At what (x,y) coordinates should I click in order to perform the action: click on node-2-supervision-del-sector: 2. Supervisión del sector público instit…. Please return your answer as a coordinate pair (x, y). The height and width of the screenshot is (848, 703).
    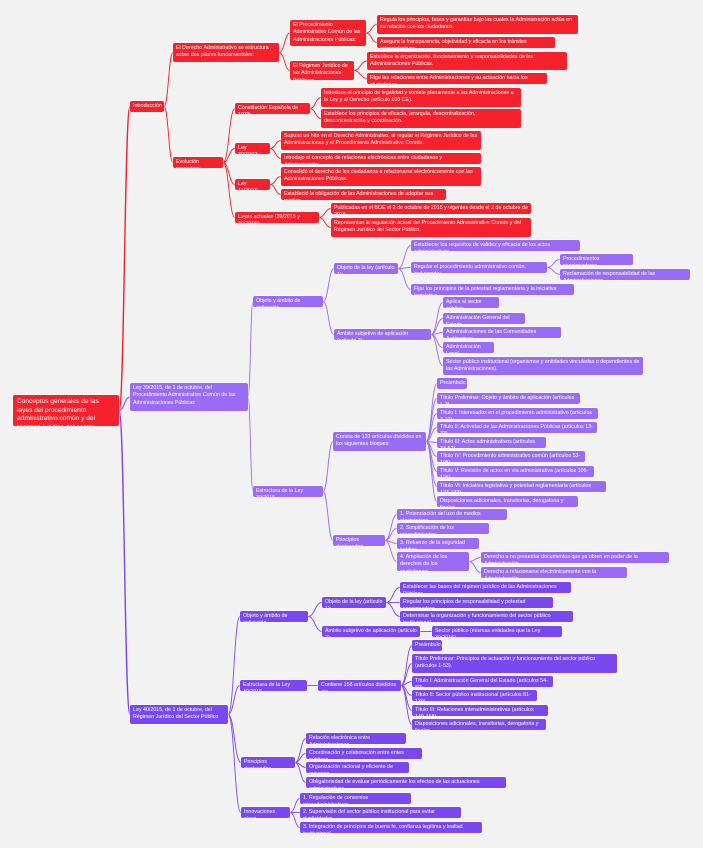
    Looking at the image, I should click on (380, 812).